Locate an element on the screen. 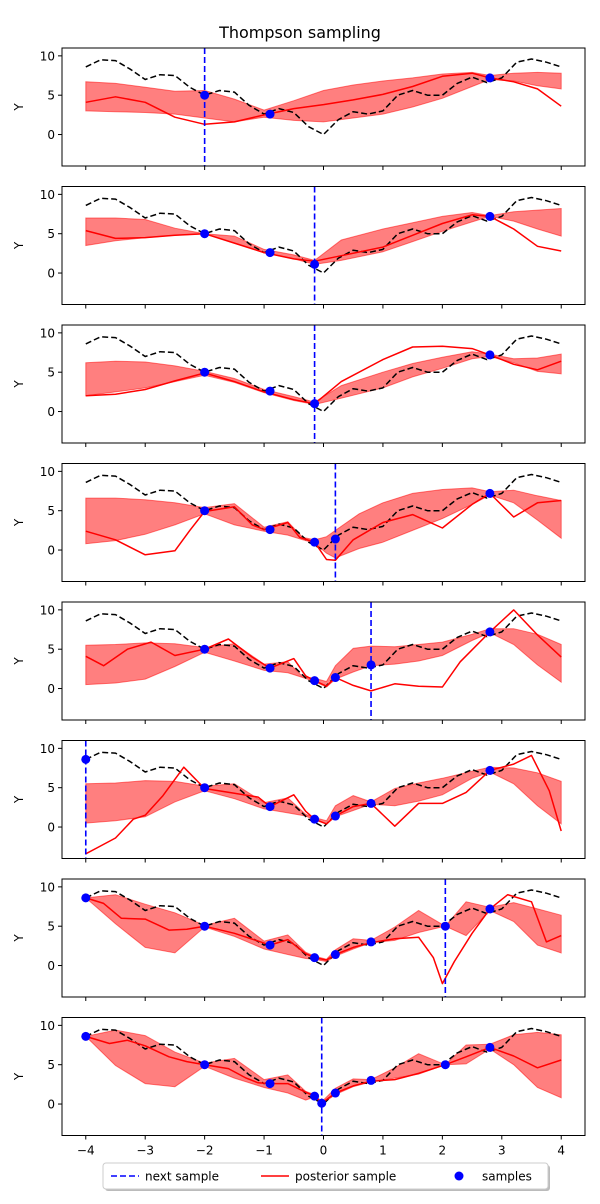 Image resolution: width=600 pixels, height=1204 pixels. panel-5: 0 5 10 Y is located at coordinates (299, 662).